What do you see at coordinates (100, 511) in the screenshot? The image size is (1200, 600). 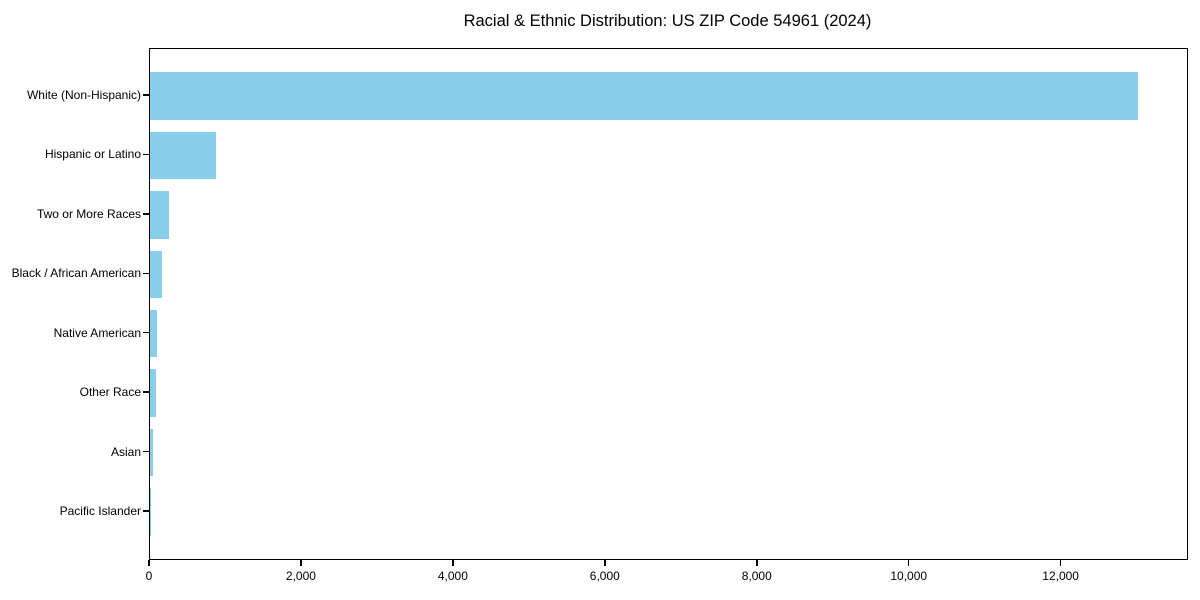 I see `y-tick-label: Pacific Islander` at bounding box center [100, 511].